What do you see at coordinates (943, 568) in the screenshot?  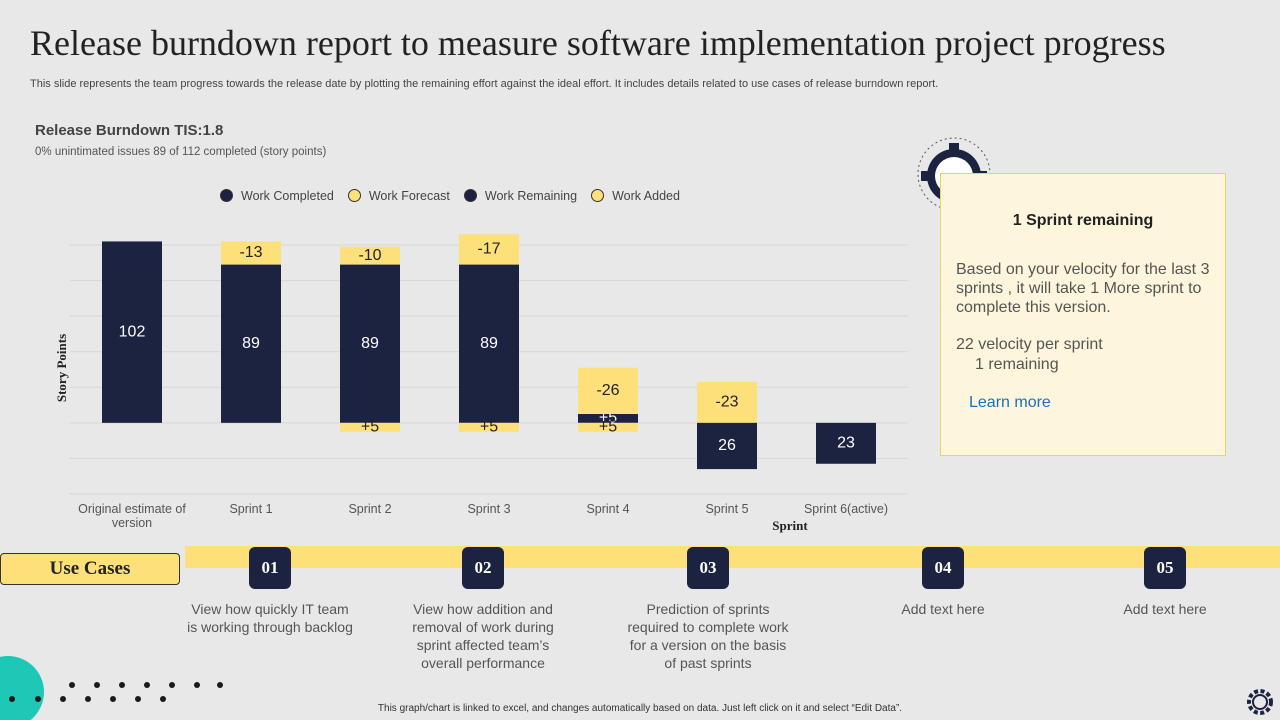 I see `step-number: 04` at bounding box center [943, 568].